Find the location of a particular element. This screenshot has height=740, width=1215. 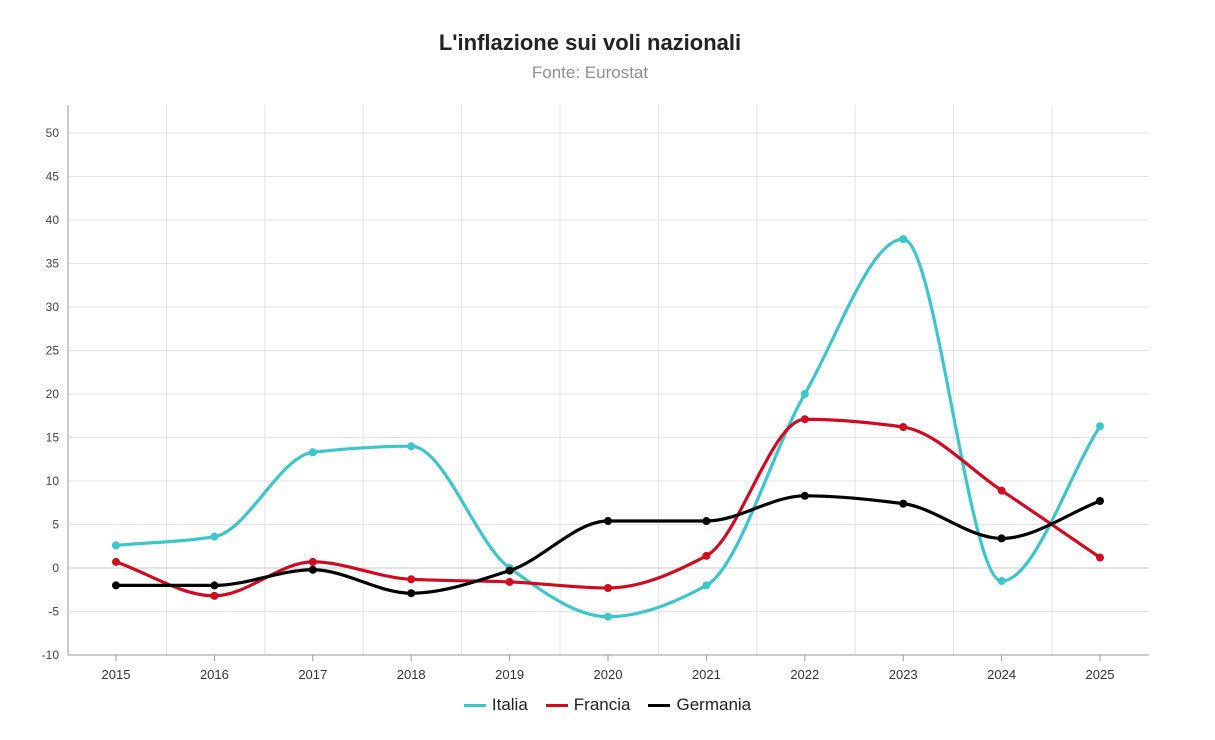

chart-title: L'inflazione sui voli nazionali is located at coordinates (590, 42).